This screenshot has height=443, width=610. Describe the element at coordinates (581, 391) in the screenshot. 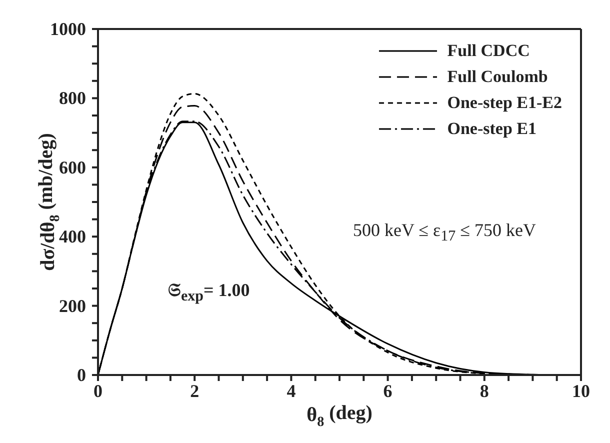

I see `x-tick-label: 10` at that location.